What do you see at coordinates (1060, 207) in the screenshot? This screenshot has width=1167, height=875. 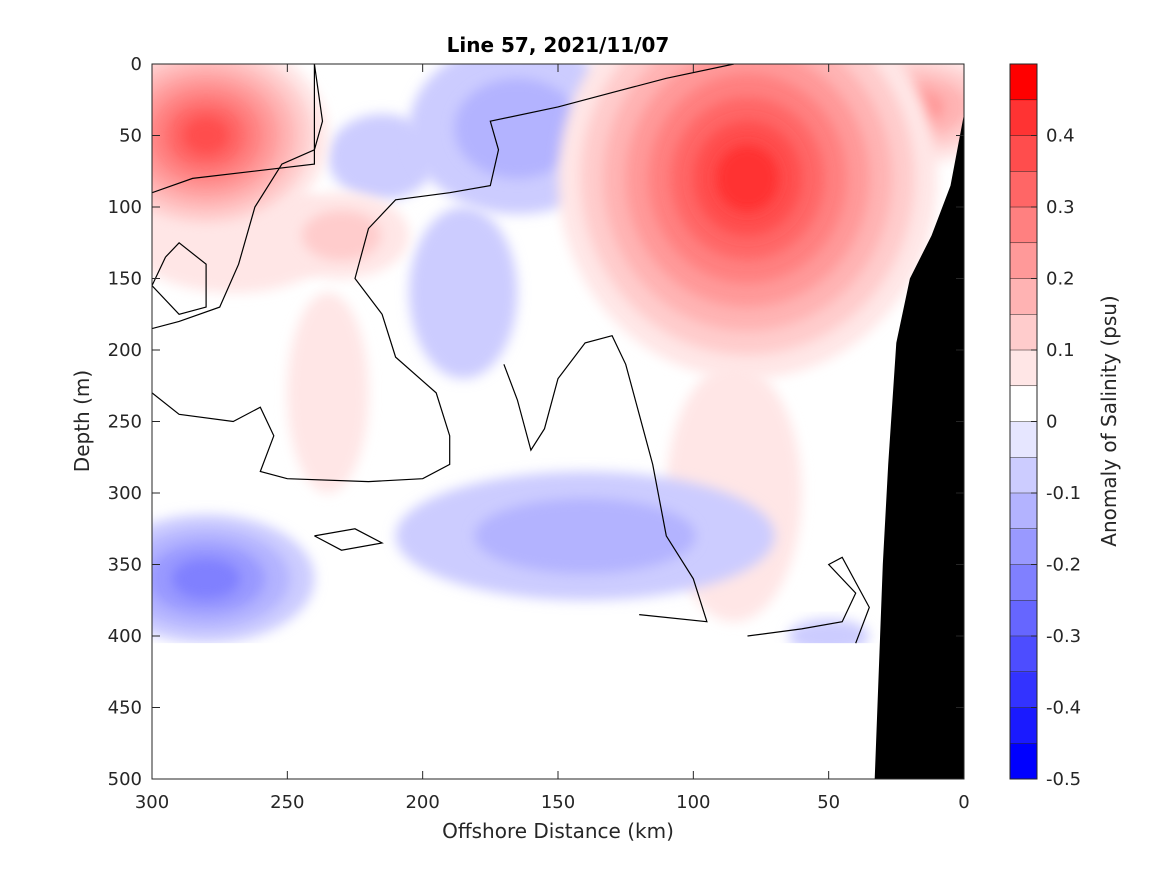 I see `colorbar-tick-label: 0.3` at bounding box center [1060, 207].